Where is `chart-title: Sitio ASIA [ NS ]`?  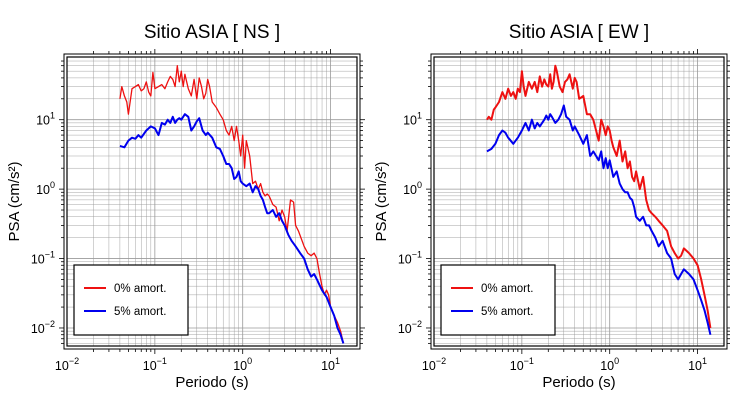
chart-title: Sitio ASIA [ NS ] is located at coordinates (212, 32).